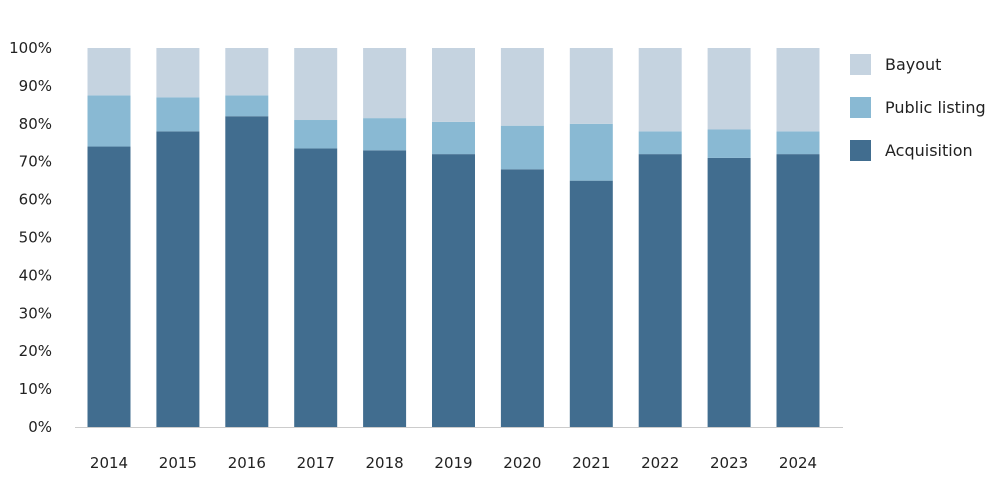  What do you see at coordinates (109, 287) in the screenshot?
I see `bar-acquisition-2014` at bounding box center [109, 287].